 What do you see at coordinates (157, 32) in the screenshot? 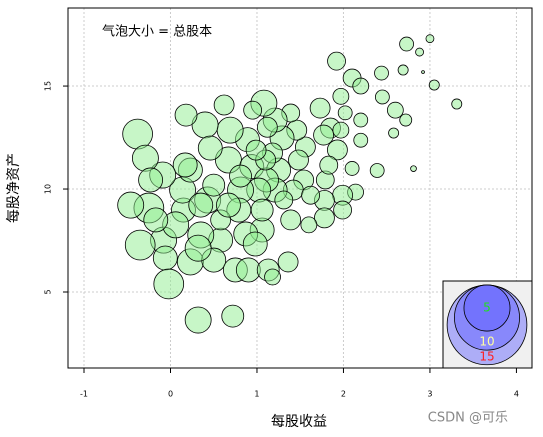
I see `annotation: 气泡大小 = 总股本` at bounding box center [157, 32].